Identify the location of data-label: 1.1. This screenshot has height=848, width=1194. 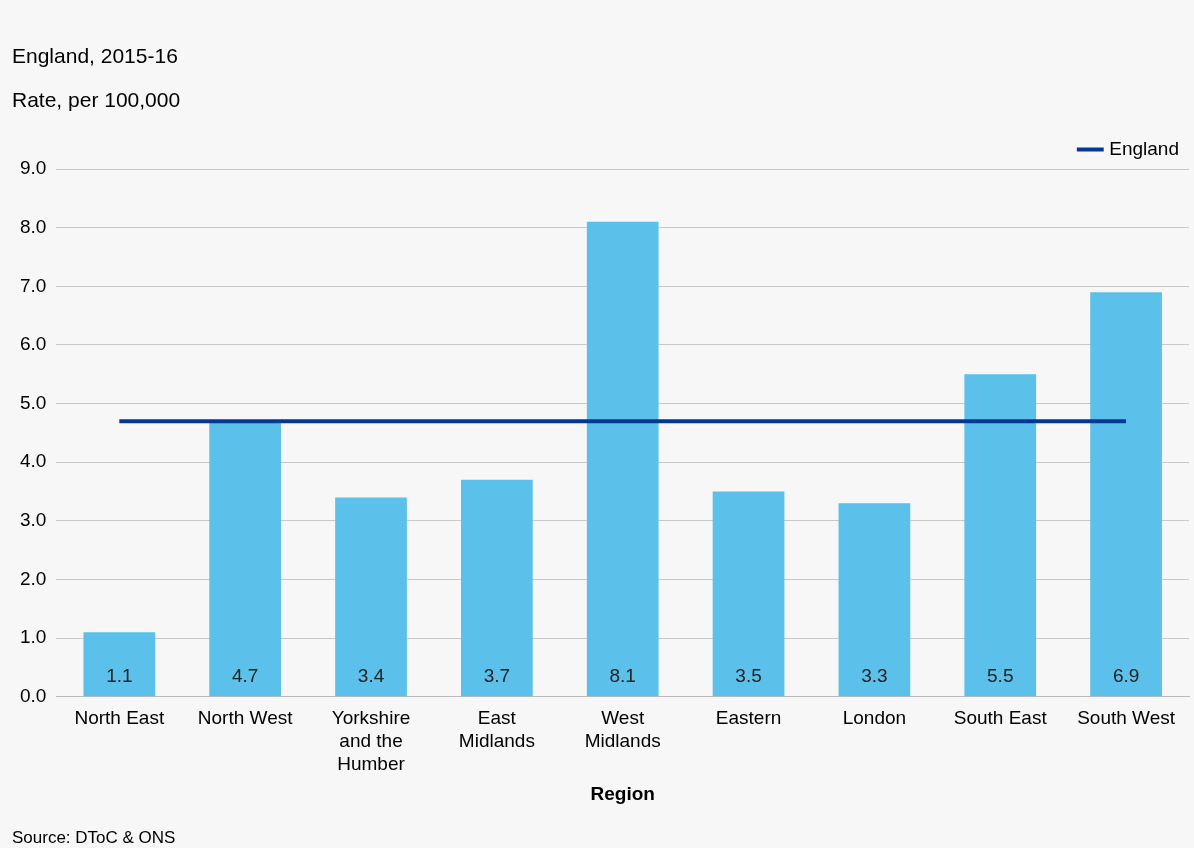
(119, 675).